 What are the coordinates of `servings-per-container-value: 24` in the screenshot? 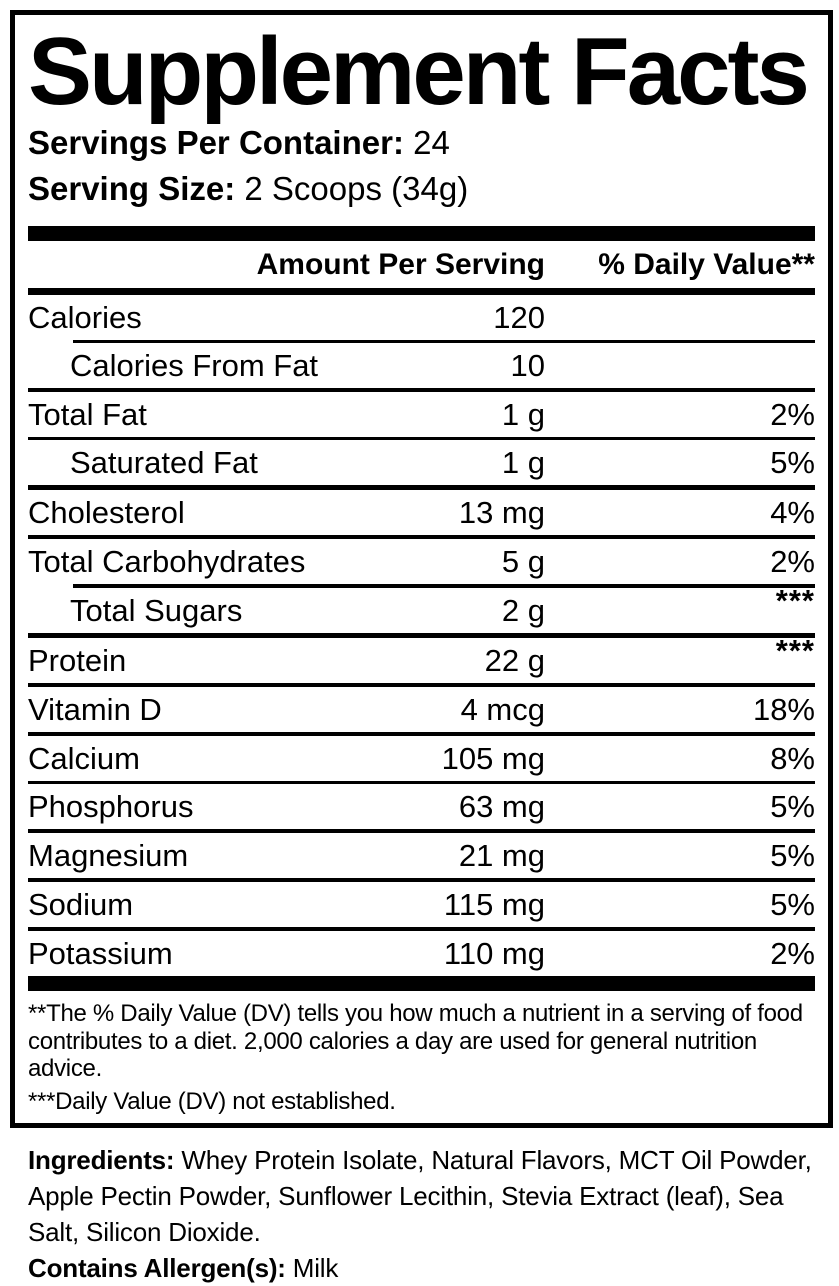 It's located at (426, 142).